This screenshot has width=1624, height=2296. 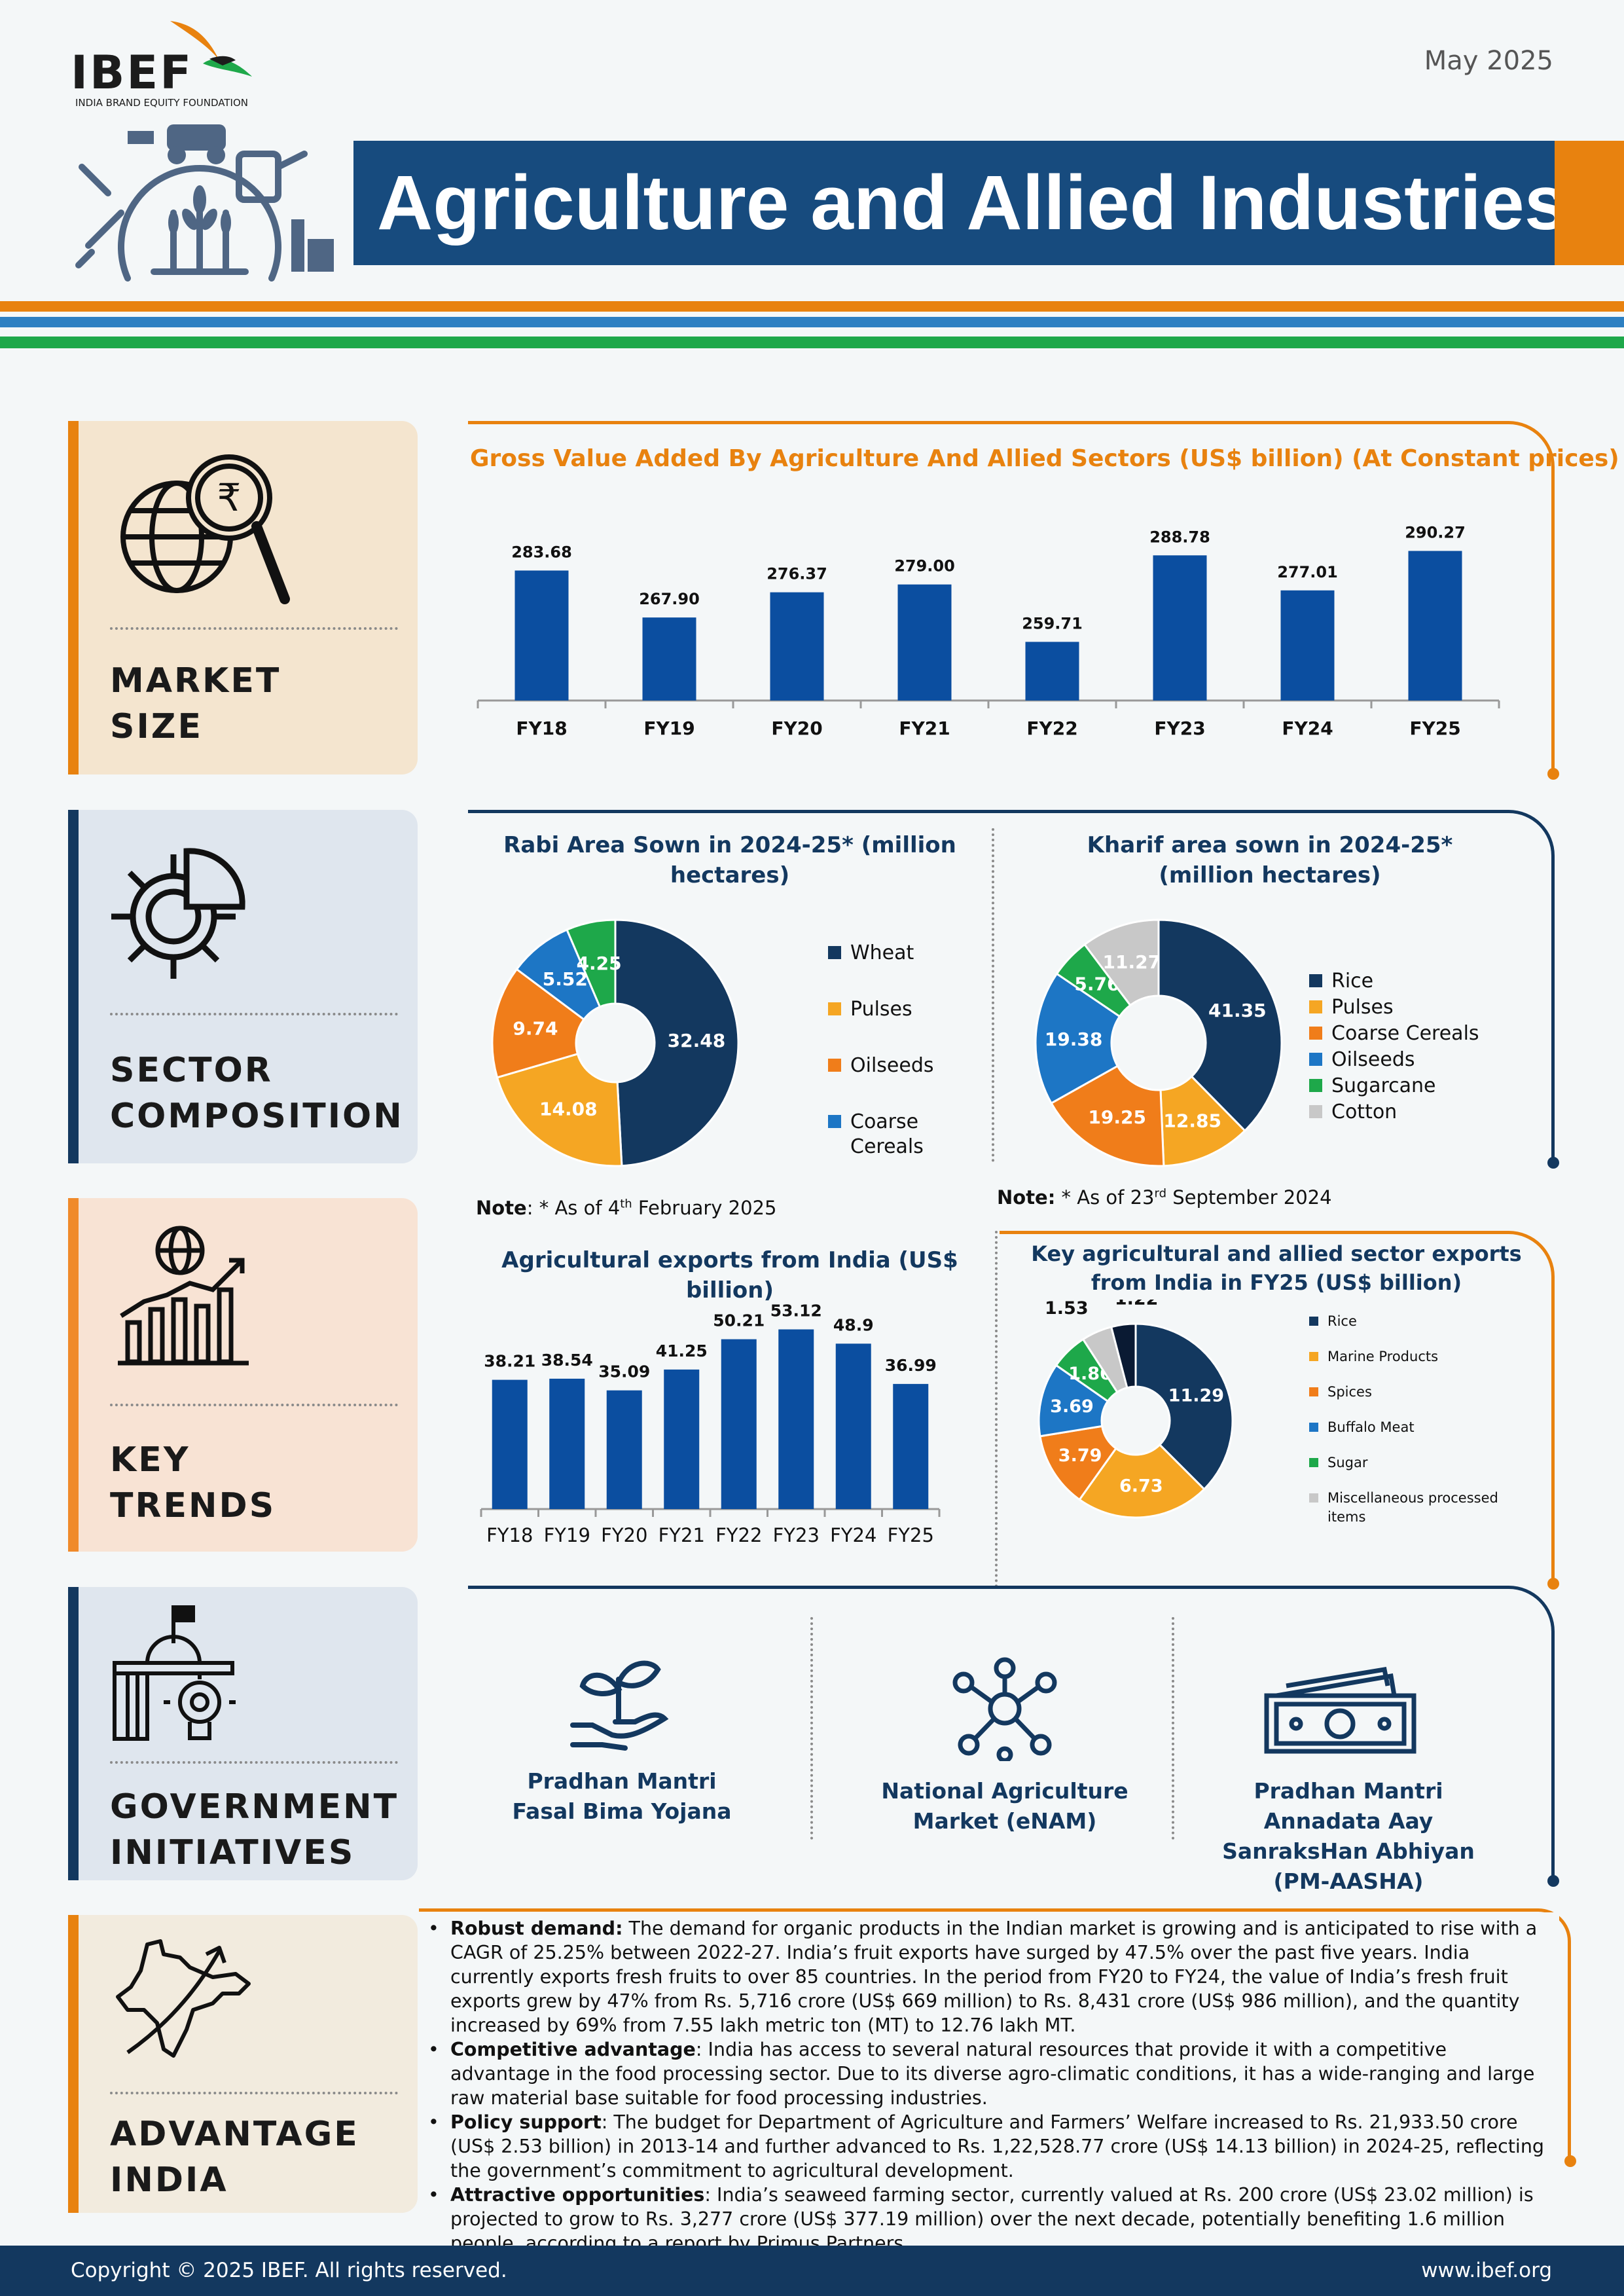 I want to click on section-label-key-trends: KEY TRENDS, so click(x=193, y=1482).